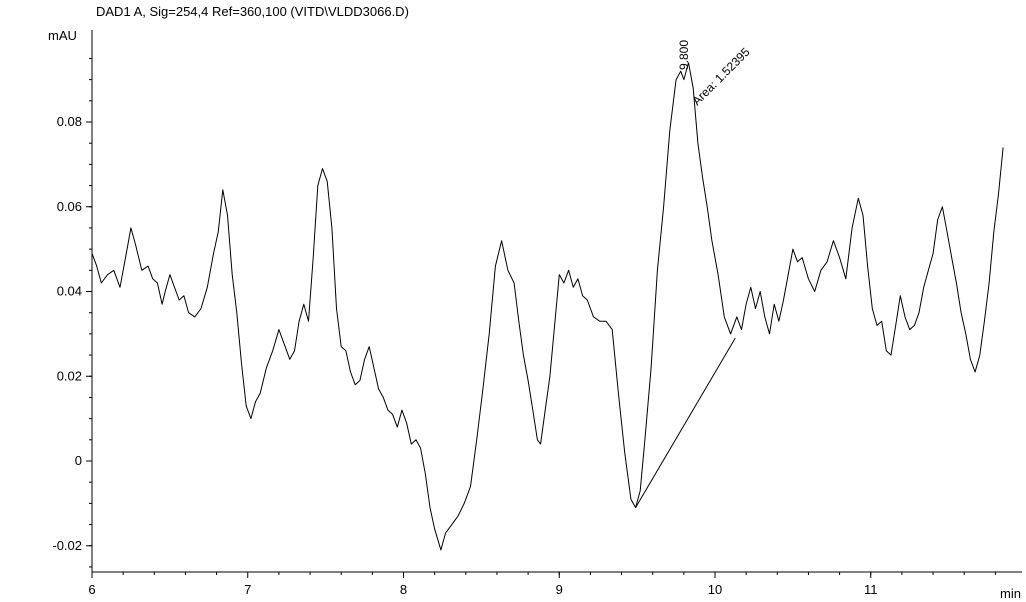  I want to click on y-tick-label: 0.04, so click(69, 291).